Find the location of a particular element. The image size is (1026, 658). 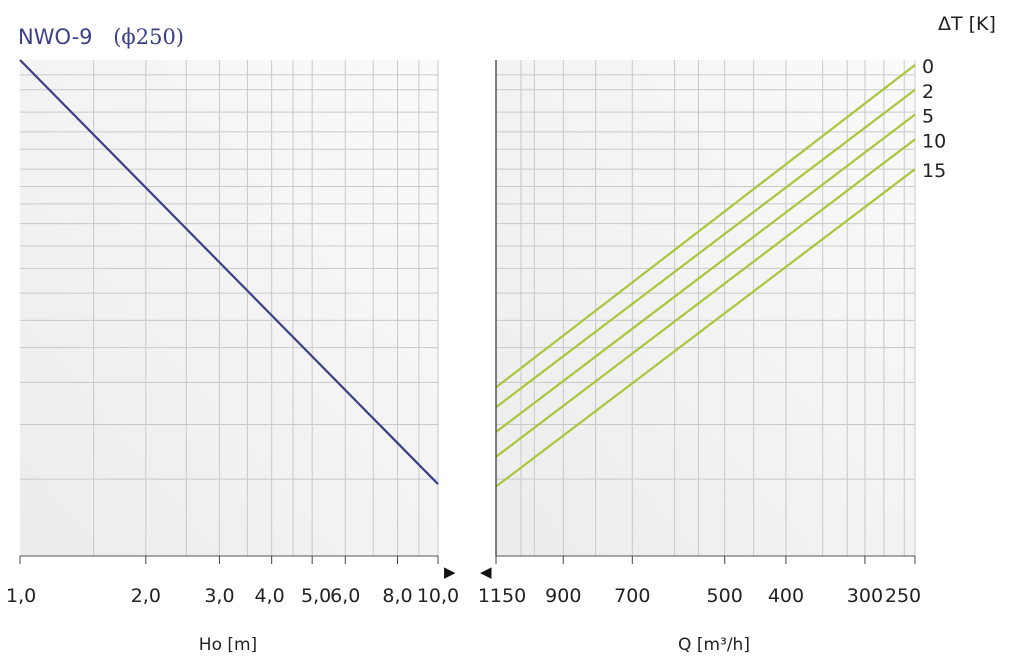

left-x-tick-label: 3,0 is located at coordinates (219, 596).